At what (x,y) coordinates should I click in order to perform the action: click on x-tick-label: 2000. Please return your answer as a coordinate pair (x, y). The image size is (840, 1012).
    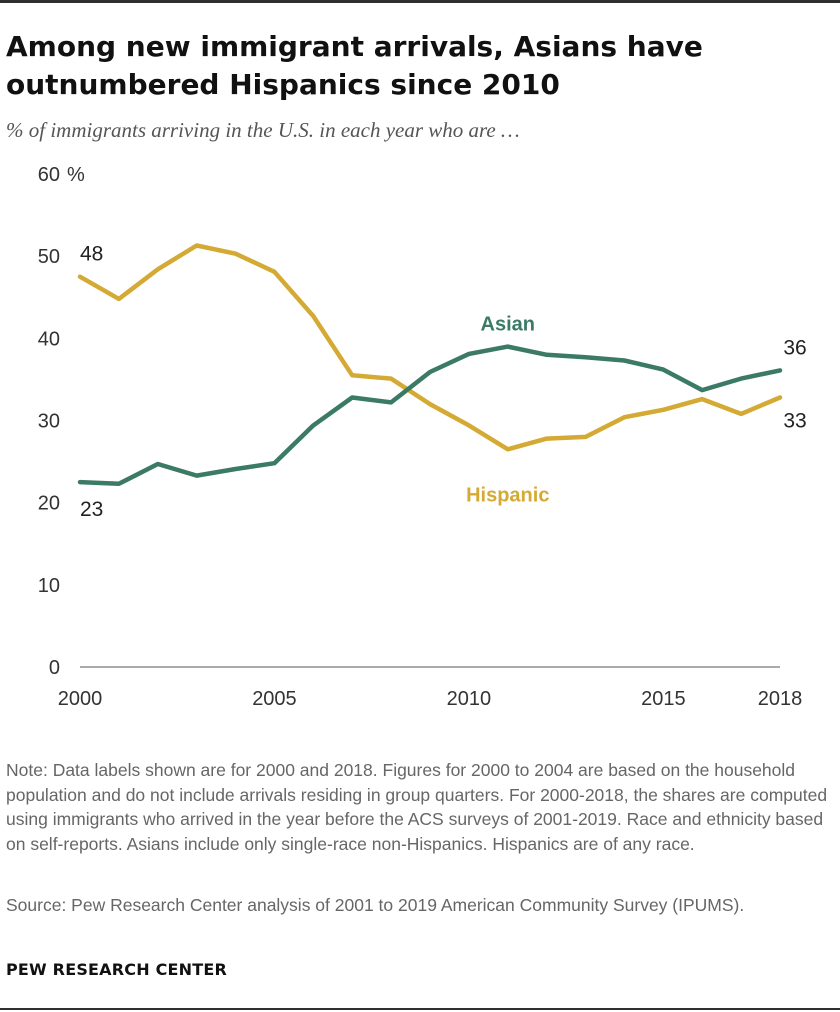
    Looking at the image, I should click on (80, 699).